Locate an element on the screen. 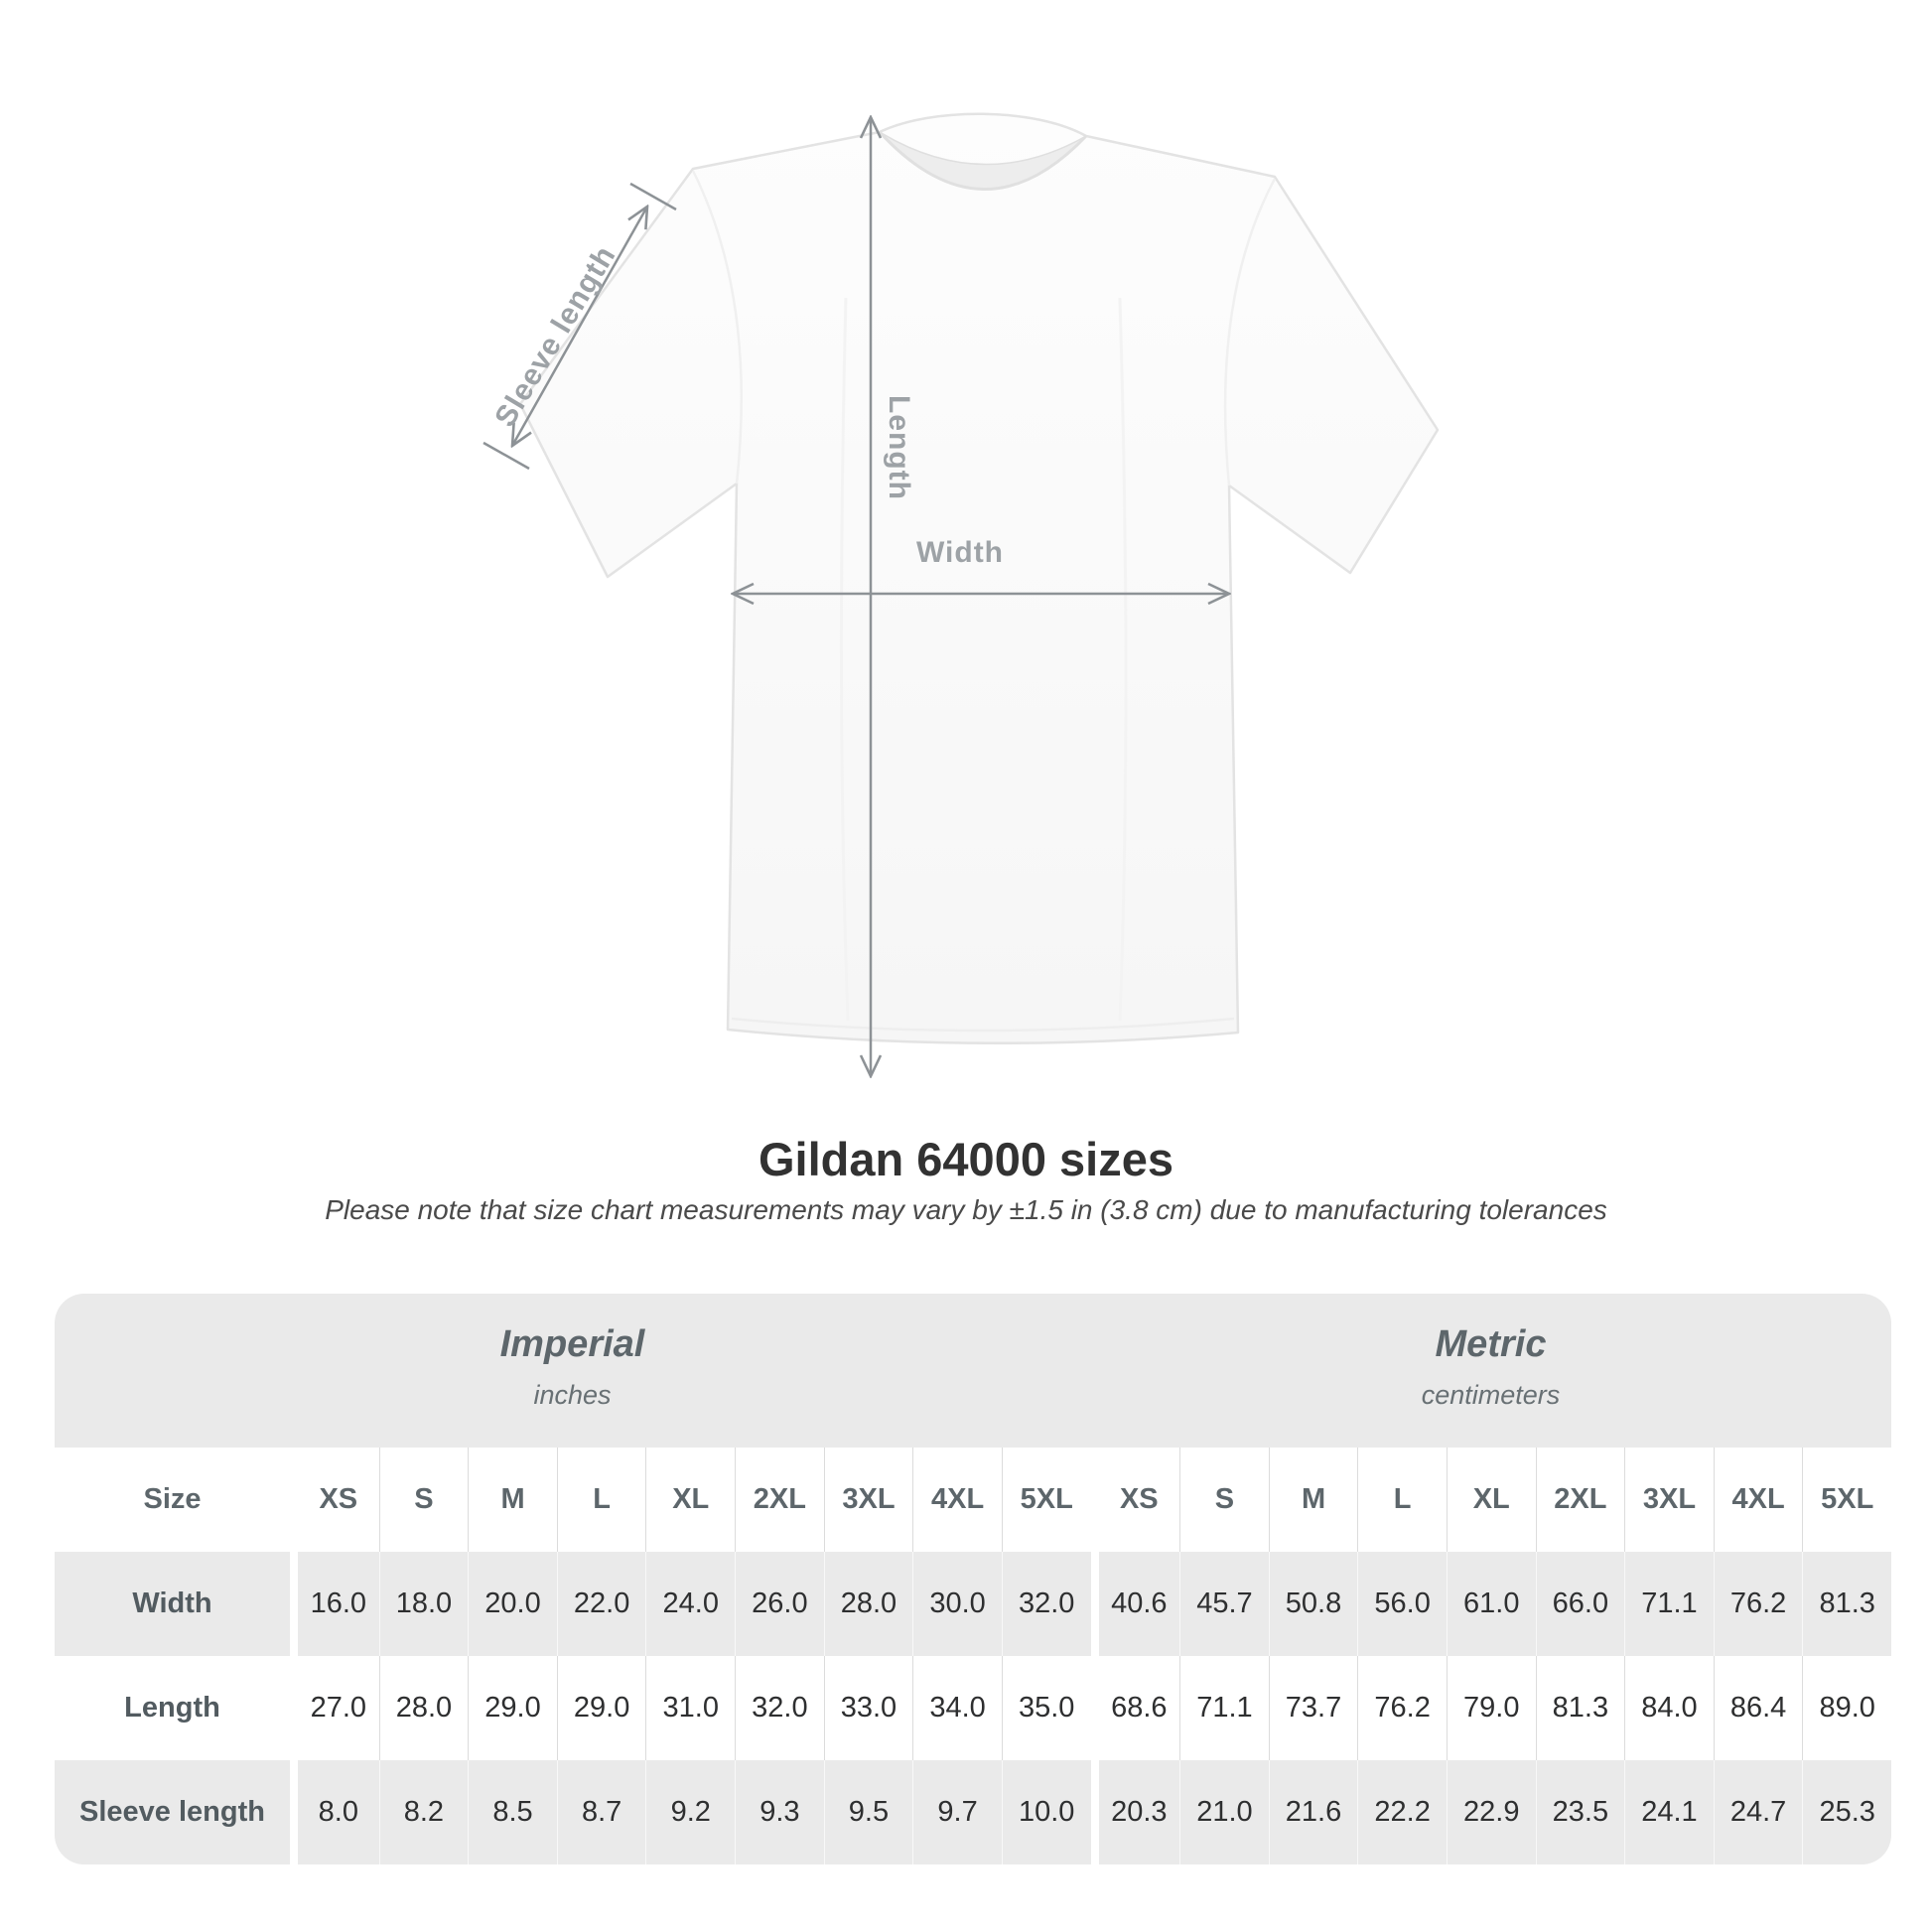 The image size is (1932, 1932). imperial-label: Imperial is located at coordinates (572, 1344).